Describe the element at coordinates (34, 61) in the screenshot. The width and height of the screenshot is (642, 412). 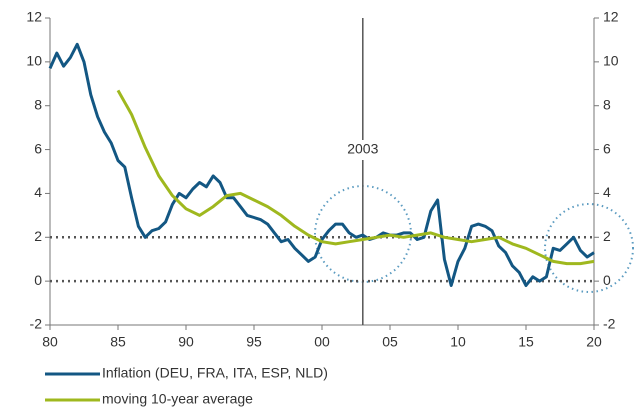
I see `y-tick-label: 10` at that location.